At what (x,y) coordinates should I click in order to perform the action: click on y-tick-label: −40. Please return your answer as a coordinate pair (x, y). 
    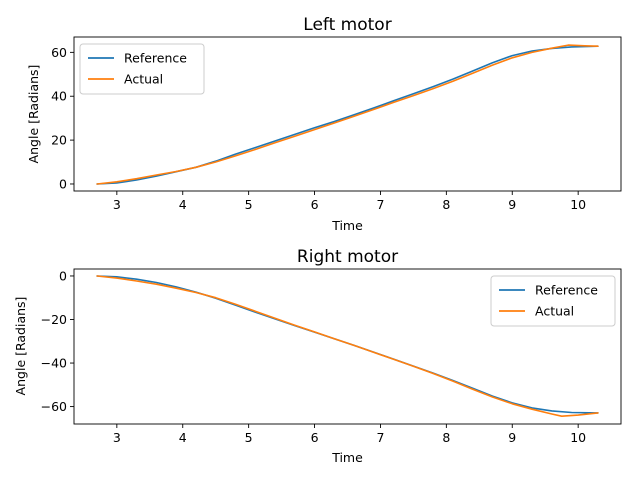
    Looking at the image, I should click on (54, 363).